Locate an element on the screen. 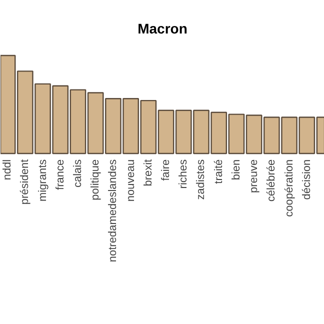  x-tick-label: brexit is located at coordinates (148, 172).